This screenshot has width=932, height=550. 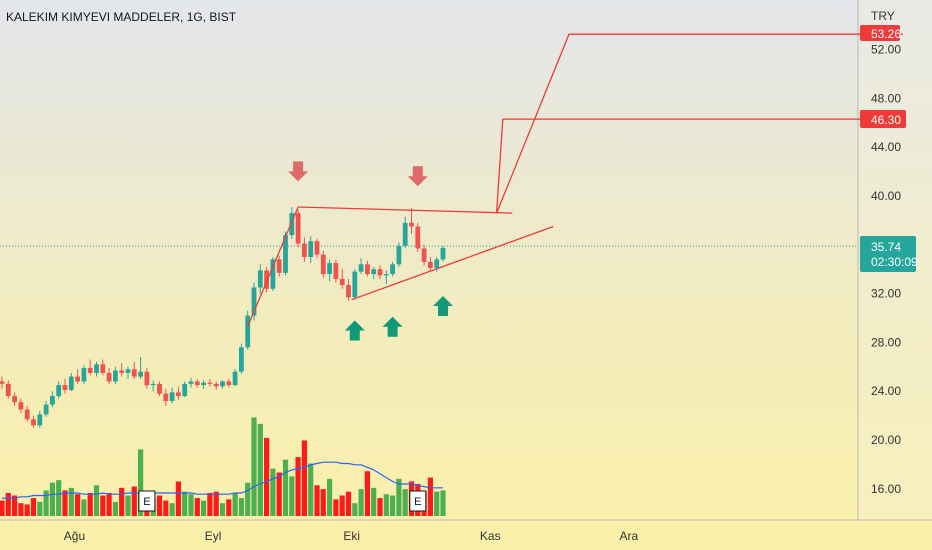 I want to click on svg-text: 02:30:09, so click(x=894, y=262).